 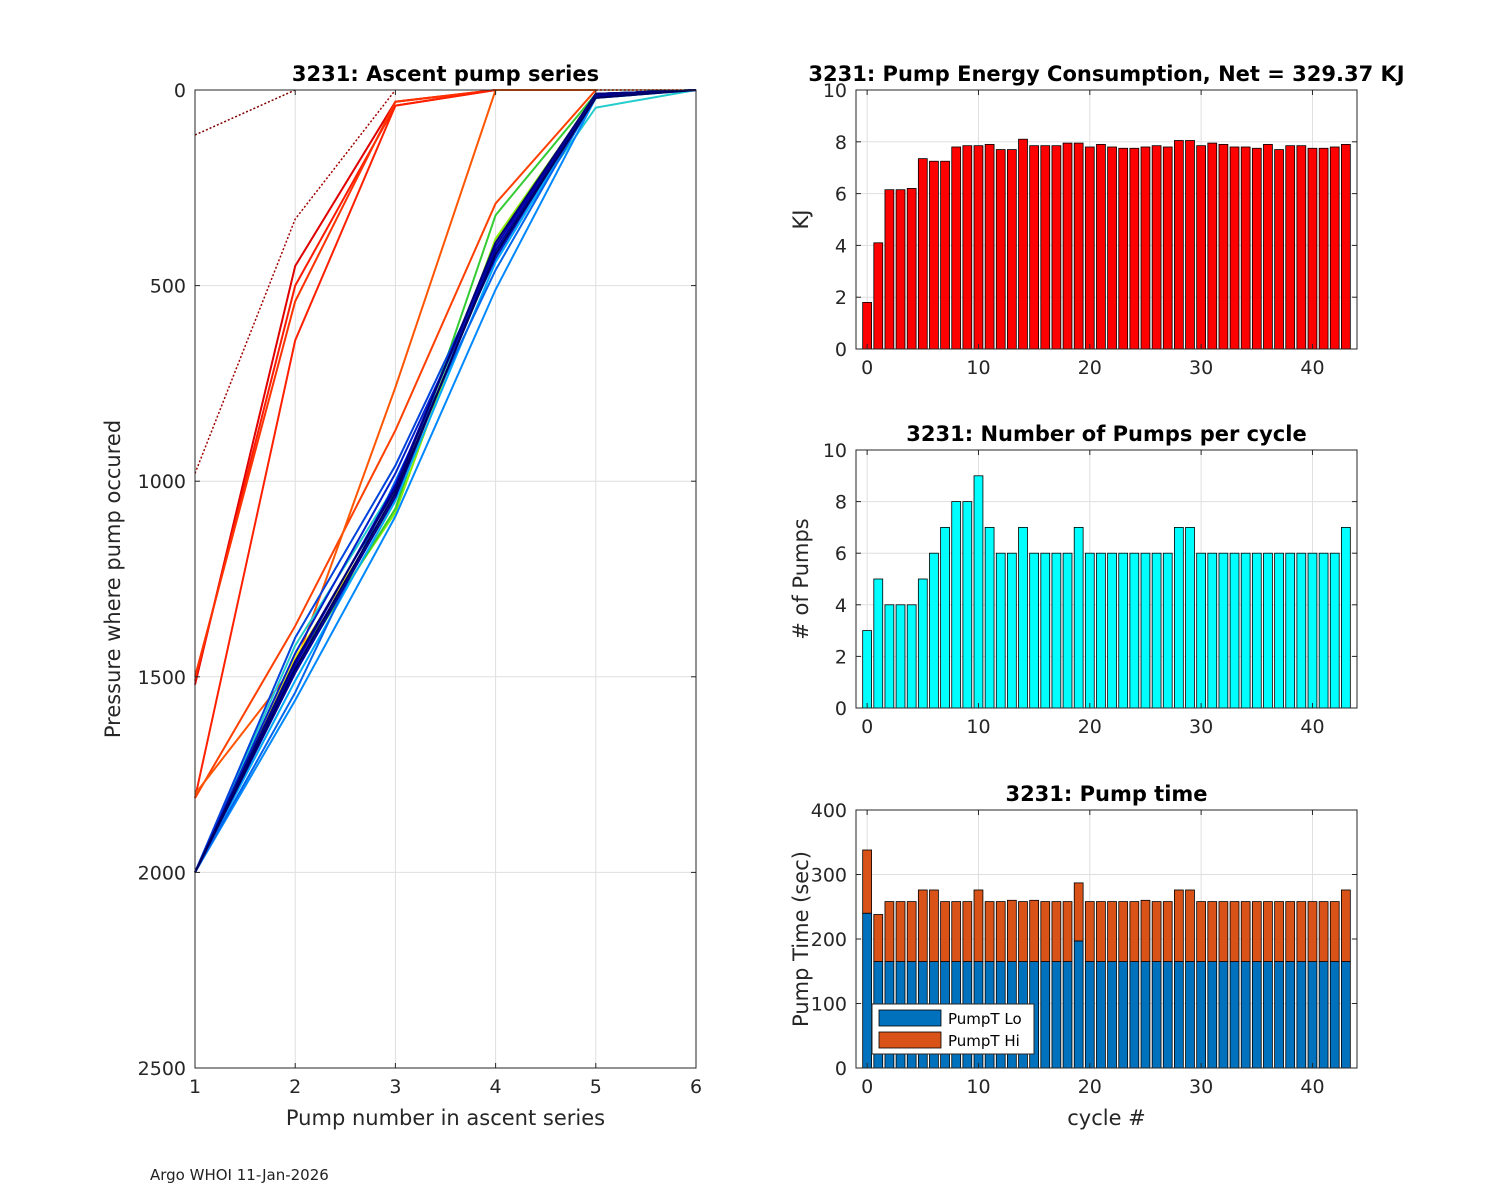 I want to click on ascent-xlabel: Pump number in ascent series, so click(x=445, y=1118).